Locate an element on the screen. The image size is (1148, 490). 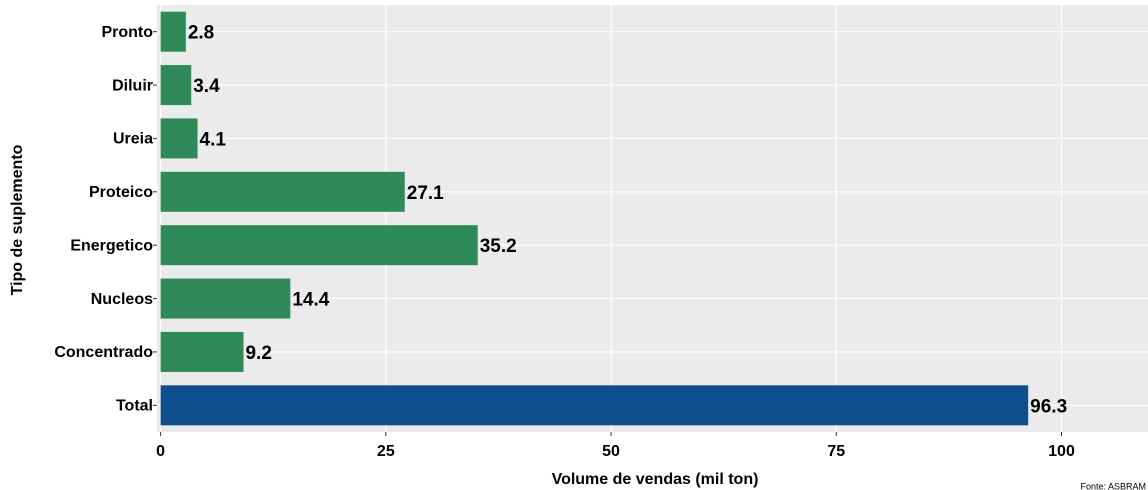
x-tick-label: 100 is located at coordinates (1061, 451).